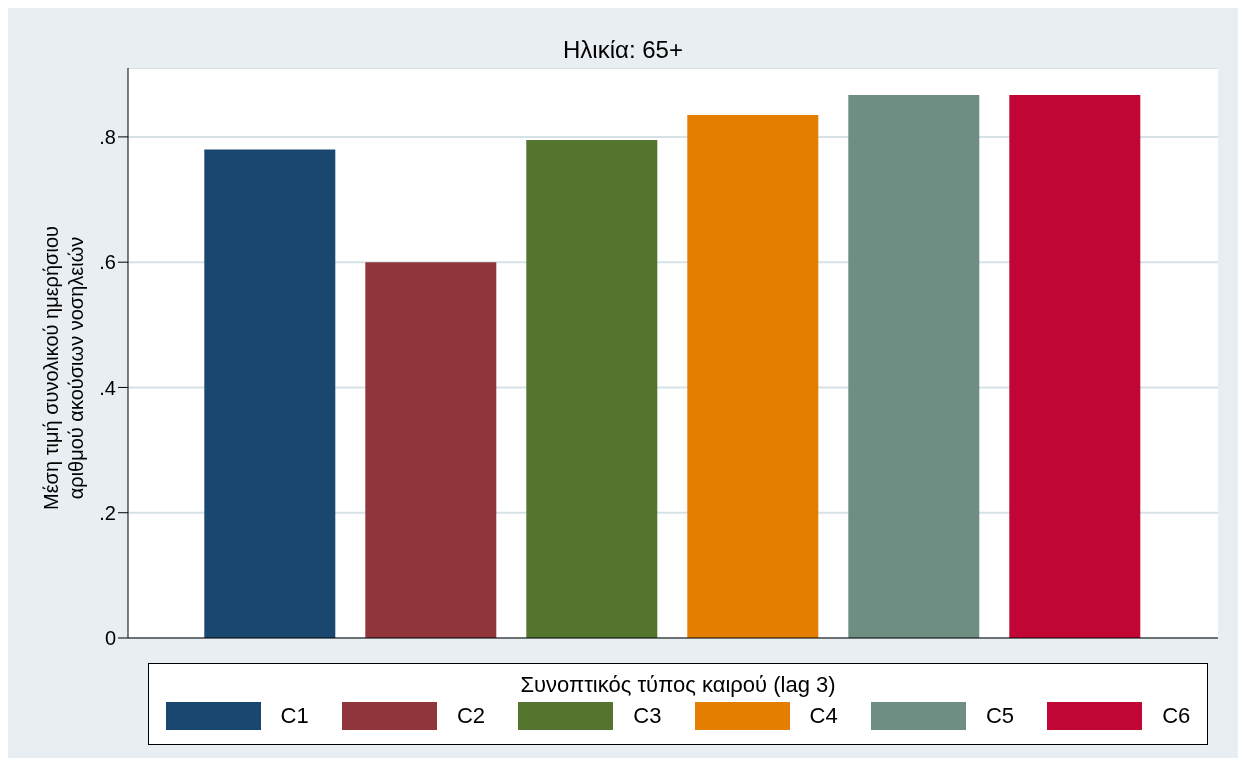 Image resolution: width=1246 pixels, height=766 pixels. Describe the element at coordinates (623, 50) in the screenshot. I see `chart-title: Ηλικία: 65+` at that location.